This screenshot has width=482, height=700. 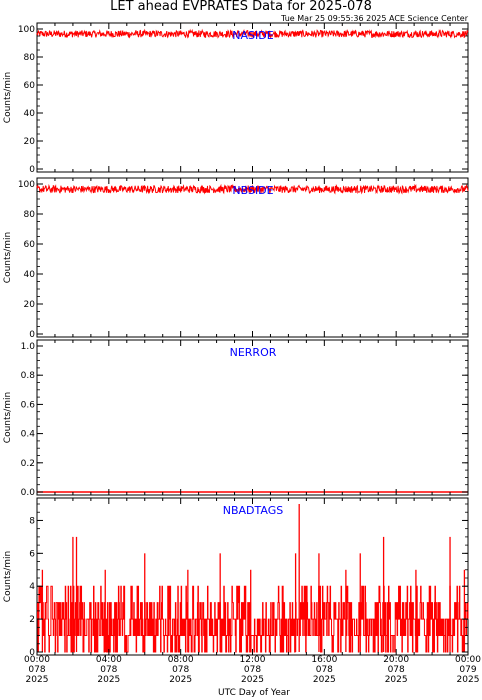 What do you see at coordinates (28, 347) in the screenshot?
I see `y-tick-label: 1.0` at bounding box center [28, 347].